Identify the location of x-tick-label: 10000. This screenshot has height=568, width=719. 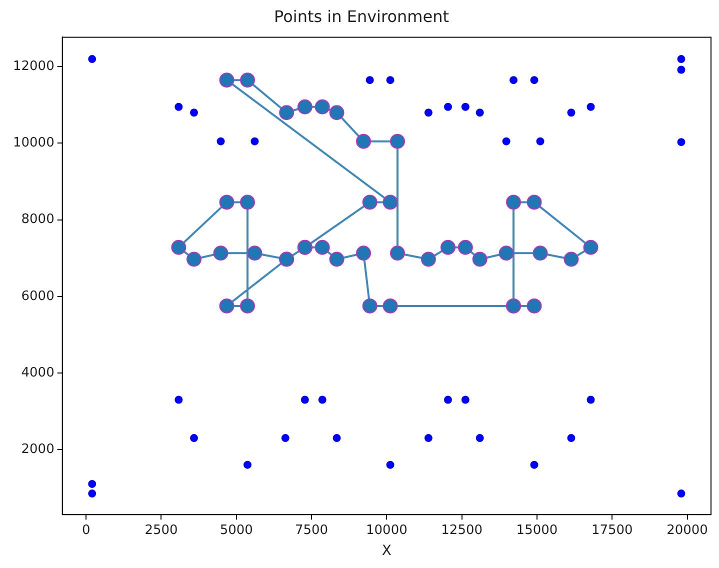
(387, 530).